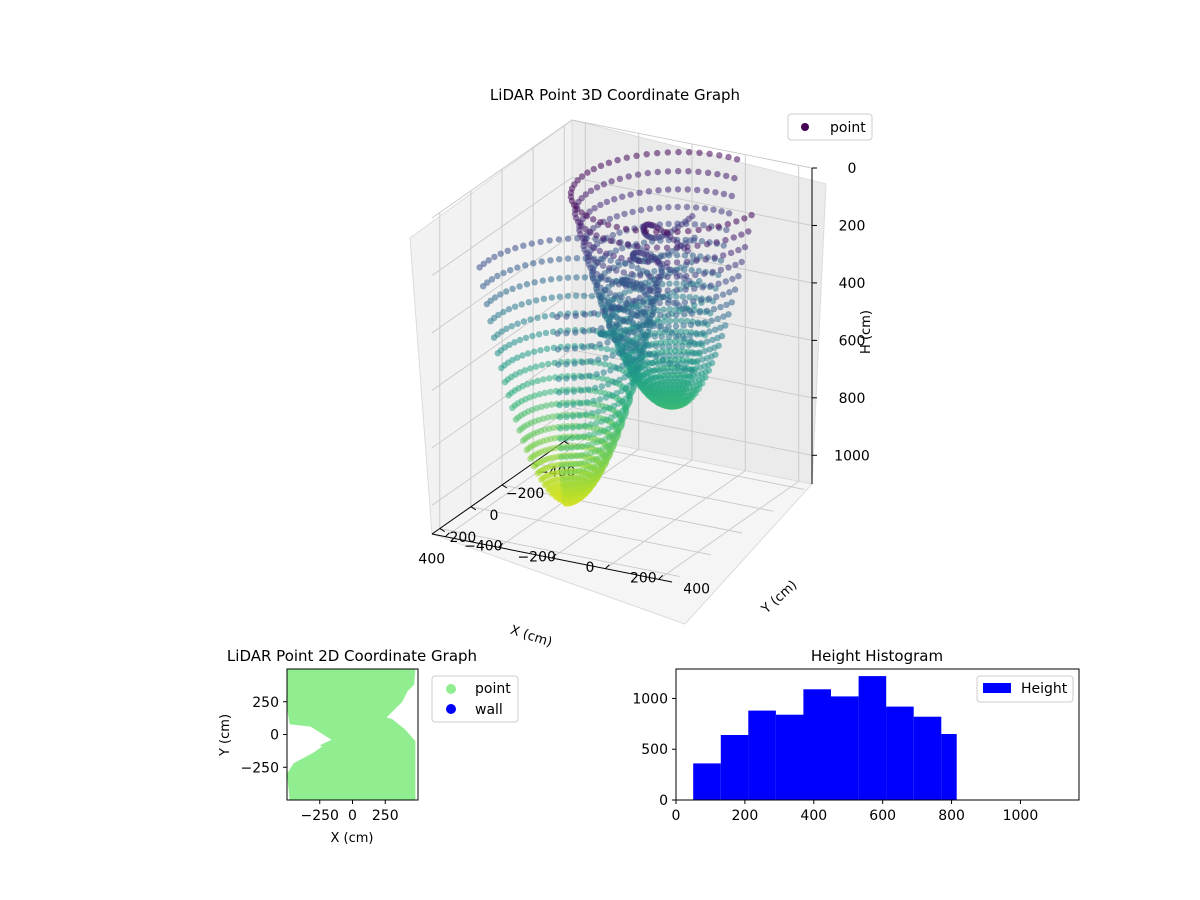  I want to click on y-tick-label-2d: −250, so click(260, 768).